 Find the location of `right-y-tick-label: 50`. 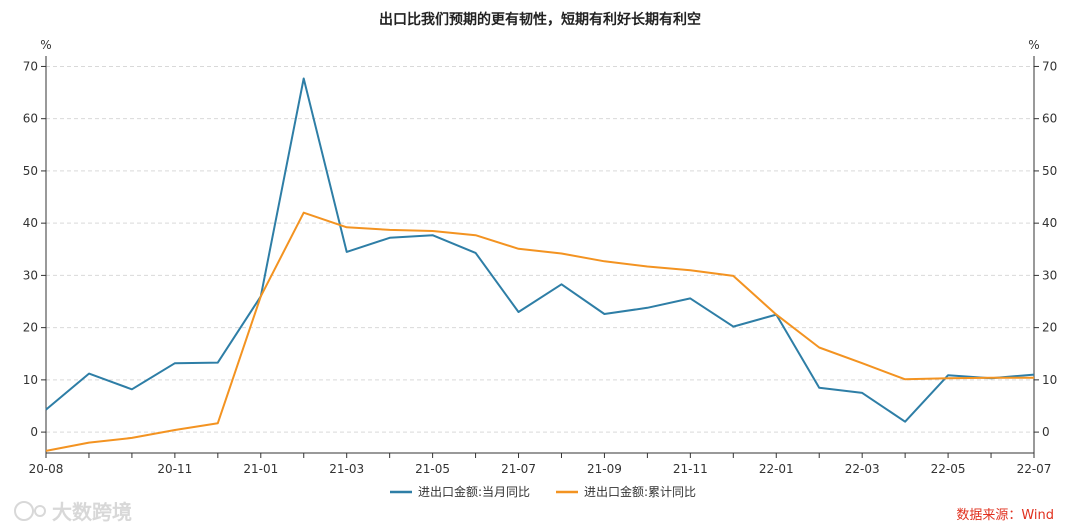

right-y-tick-label: 50 is located at coordinates (1049, 171).